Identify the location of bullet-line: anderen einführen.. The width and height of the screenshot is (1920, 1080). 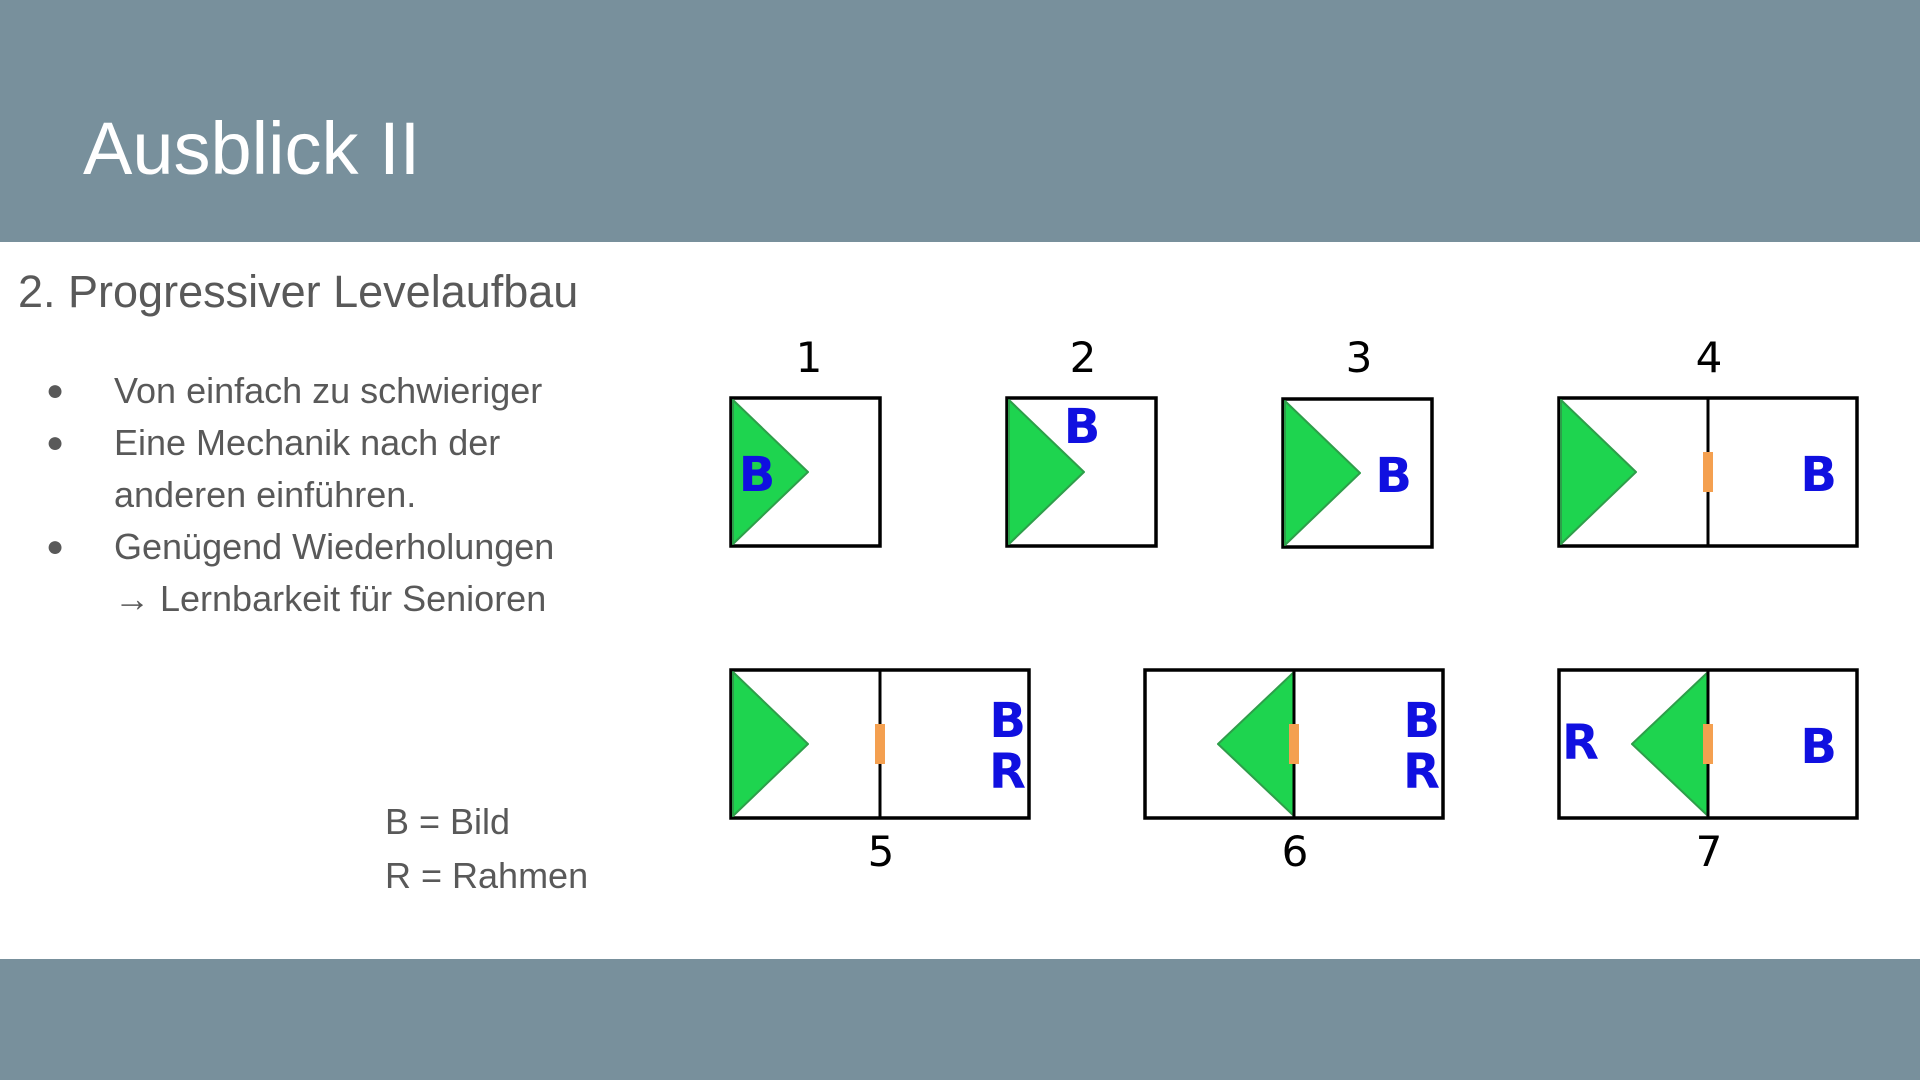
(265, 494).